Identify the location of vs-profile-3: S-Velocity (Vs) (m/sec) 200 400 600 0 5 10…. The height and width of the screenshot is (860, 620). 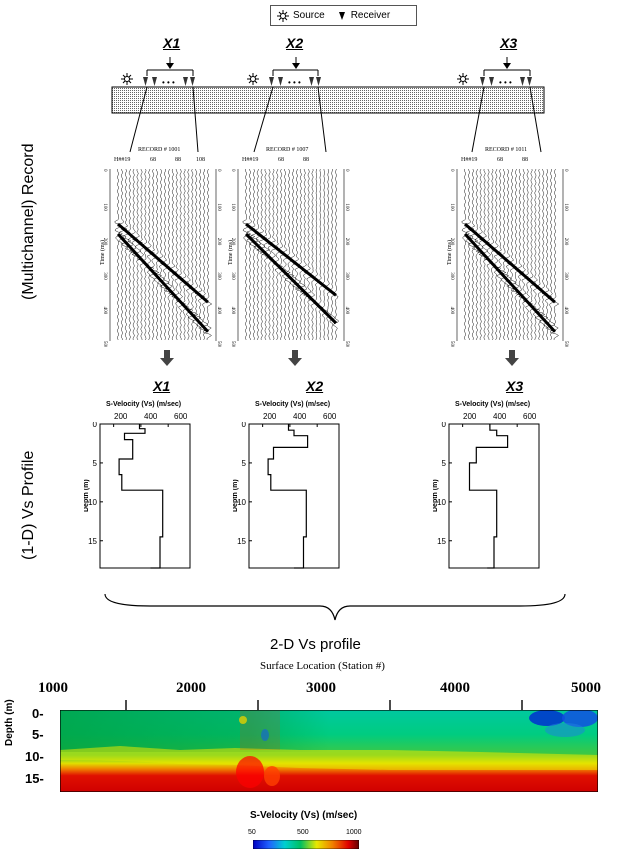
(488, 485).